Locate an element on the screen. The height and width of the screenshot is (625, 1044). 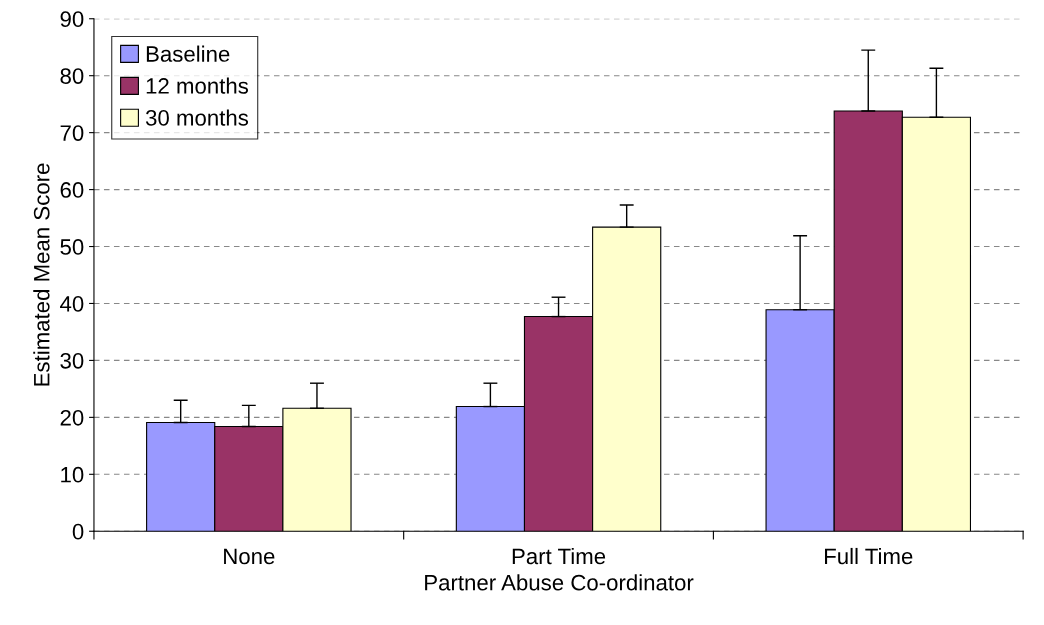
x-tick-label: Part Time is located at coordinates (559, 556).